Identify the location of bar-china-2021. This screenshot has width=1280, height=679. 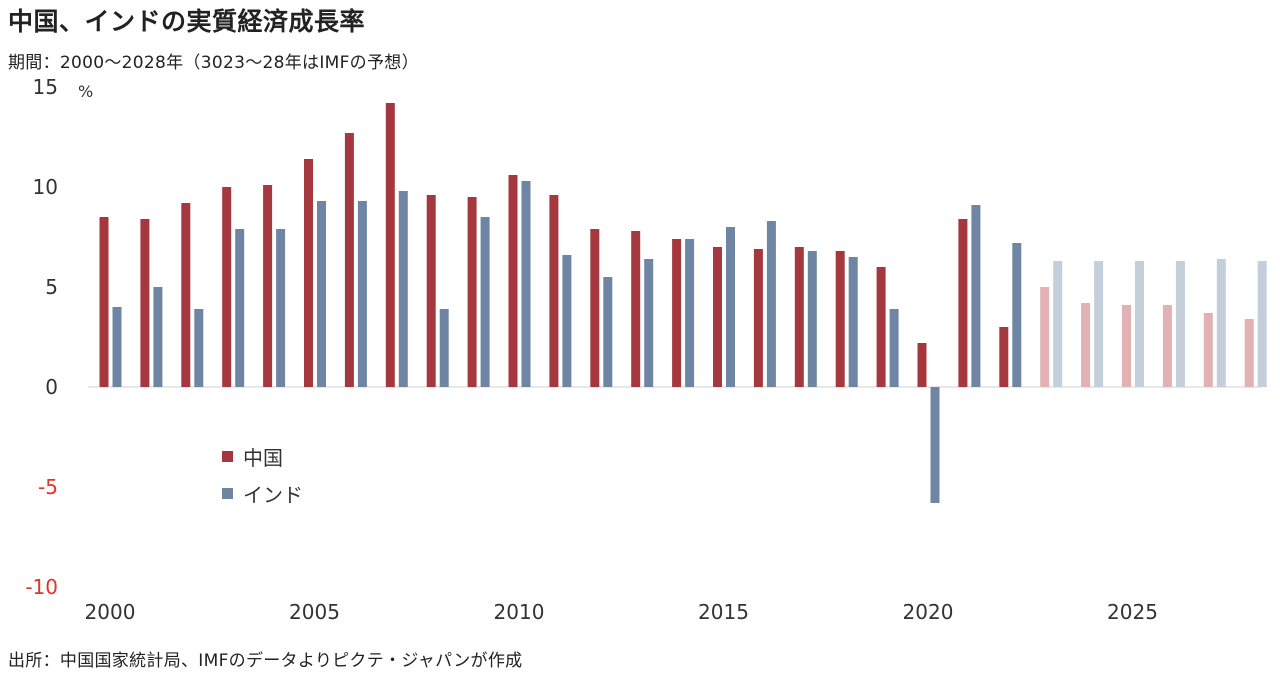
(963, 303).